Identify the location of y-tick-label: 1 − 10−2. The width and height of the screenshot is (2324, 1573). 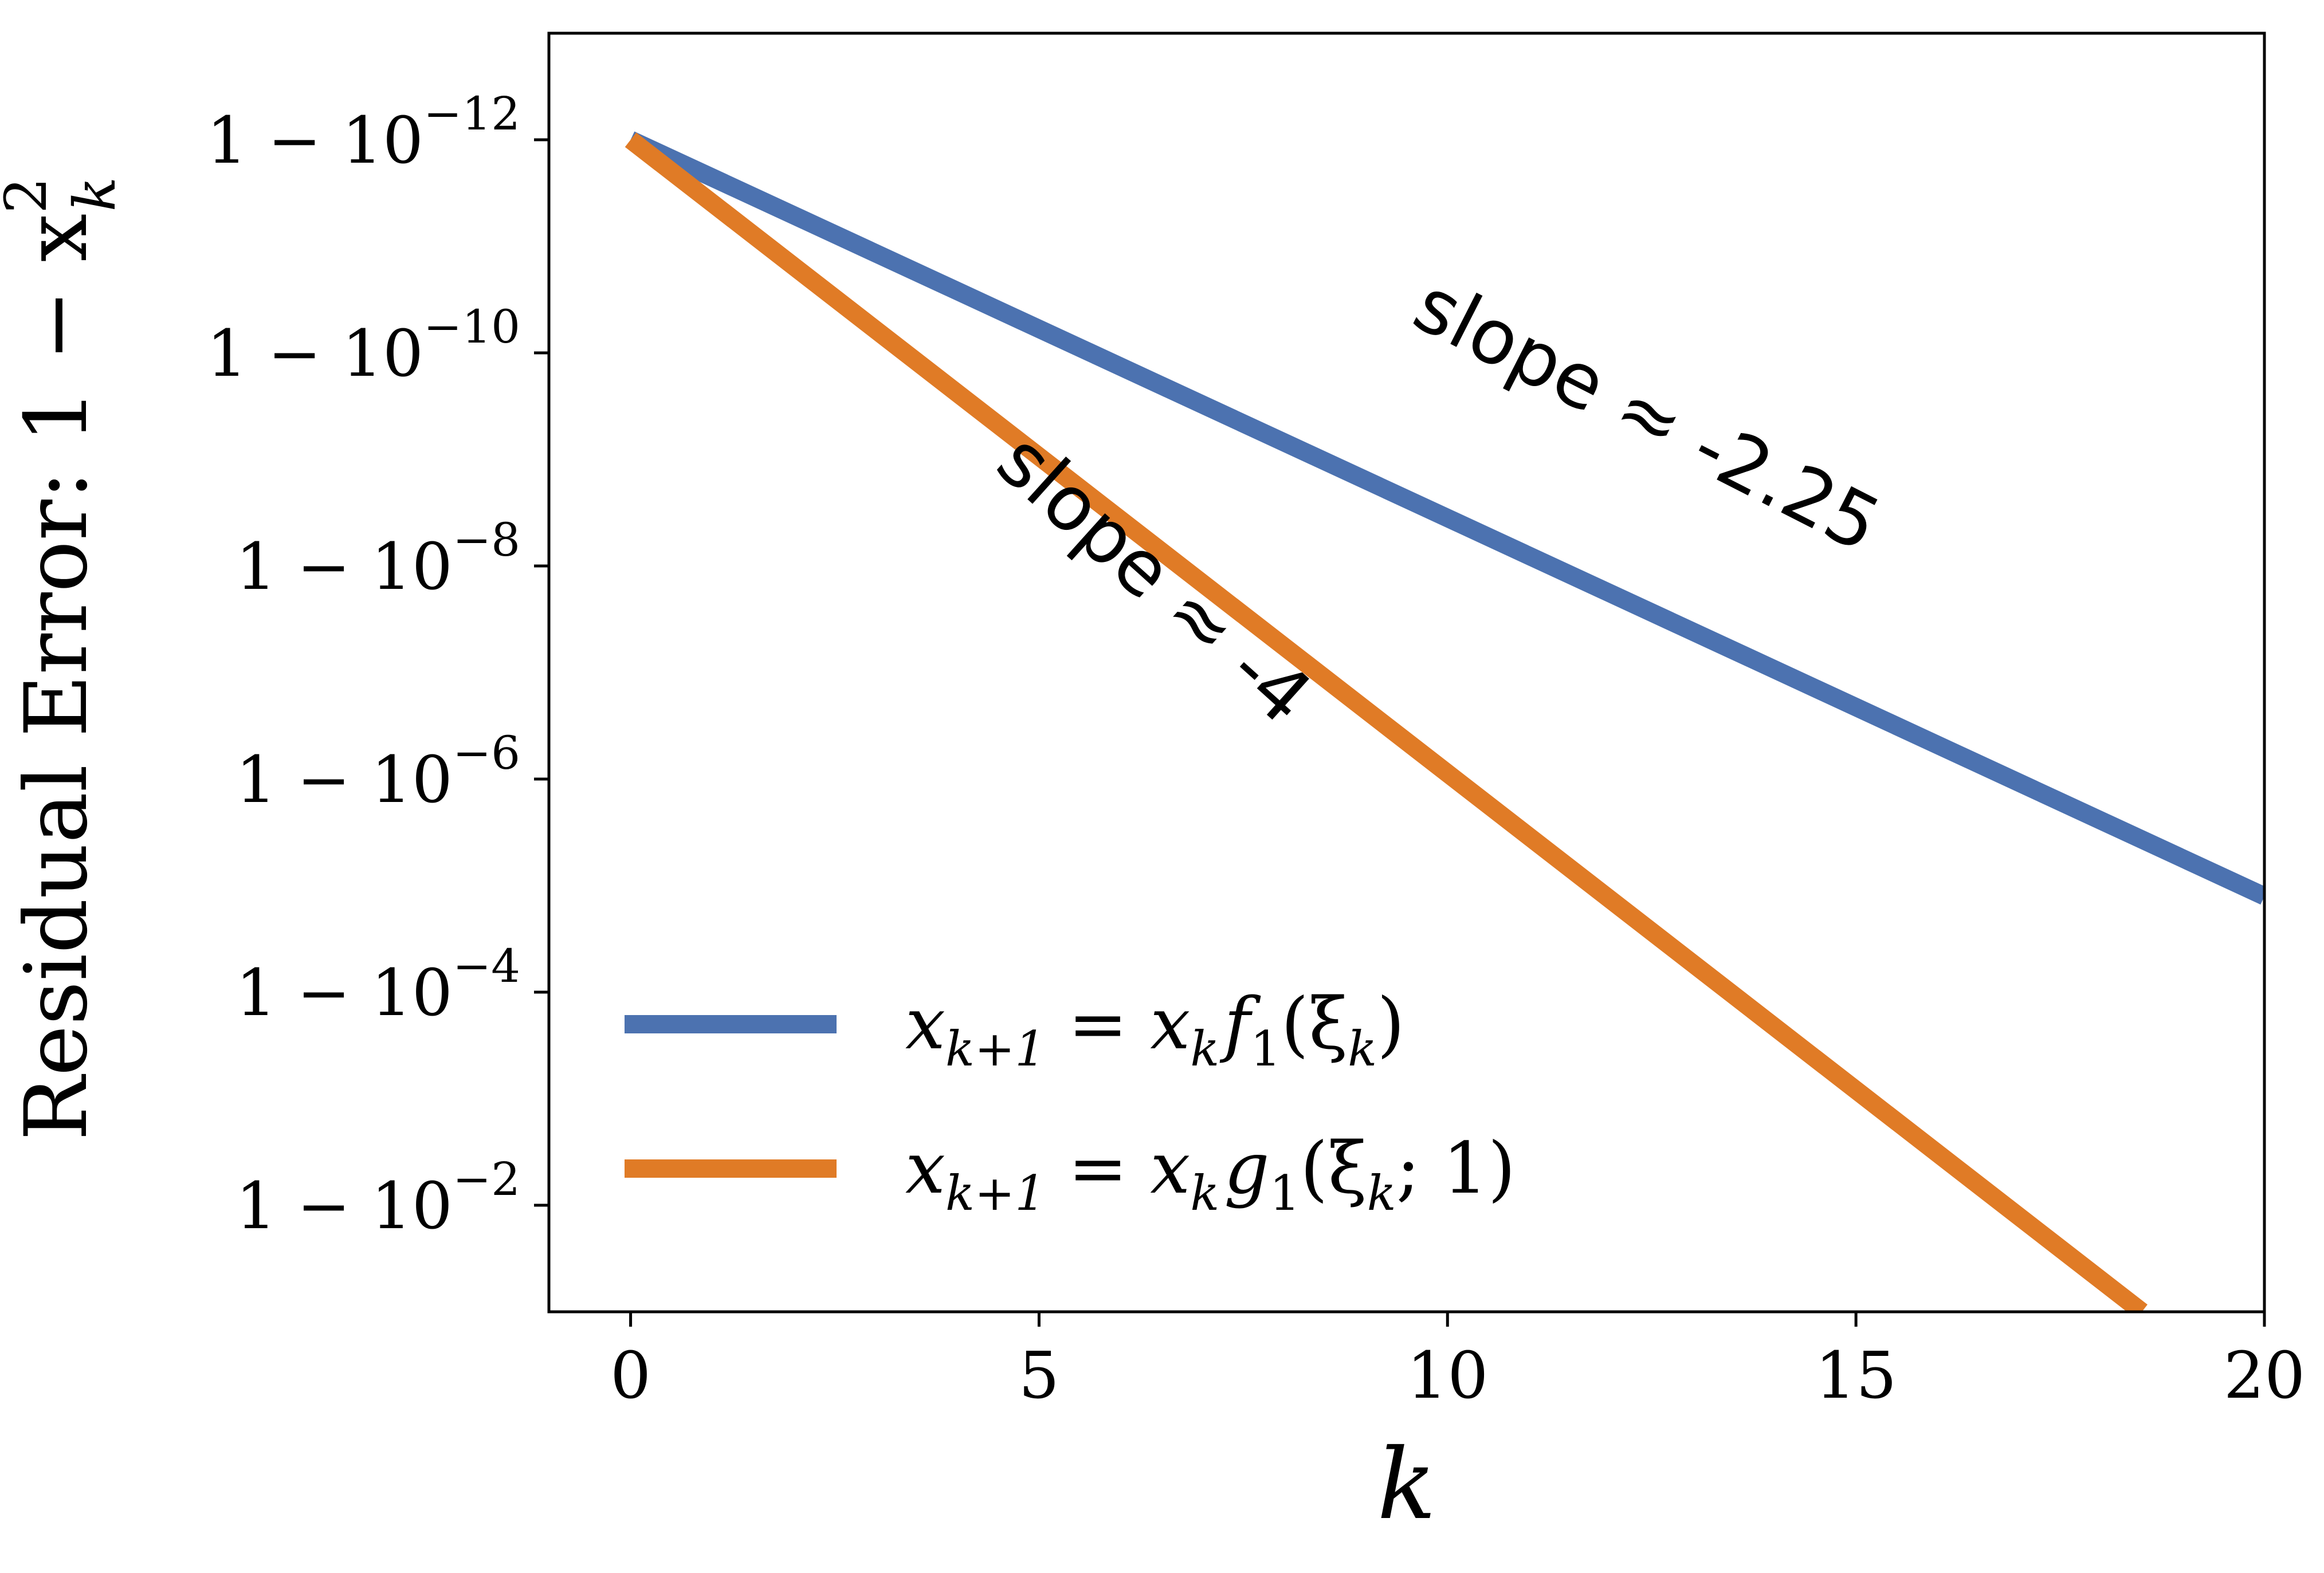
(378, 1198).